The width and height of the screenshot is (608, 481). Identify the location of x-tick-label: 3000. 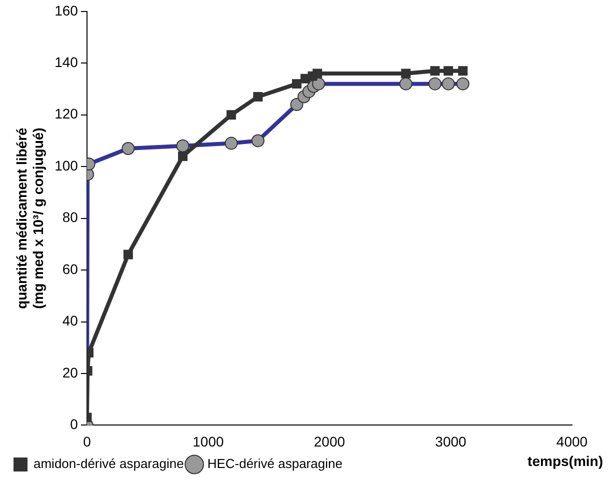
(451, 441).